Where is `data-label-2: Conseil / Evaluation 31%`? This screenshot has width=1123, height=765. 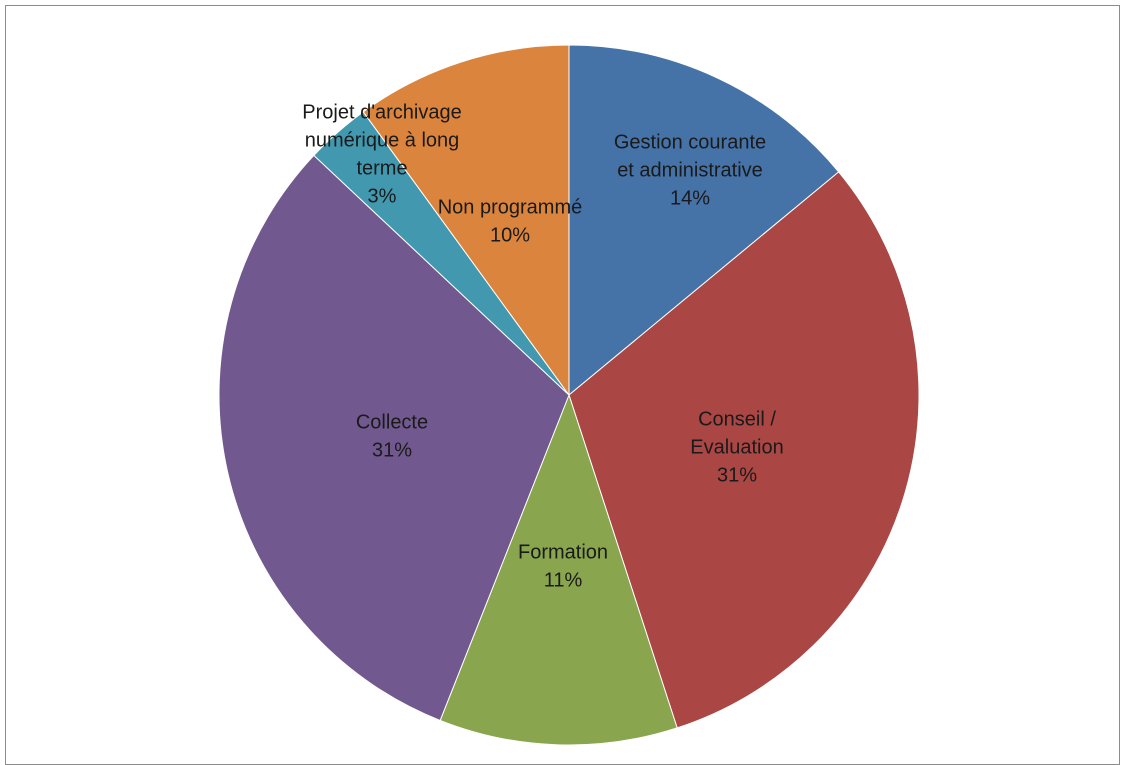
data-label-2: Conseil / Evaluation 31% is located at coordinates (736, 447).